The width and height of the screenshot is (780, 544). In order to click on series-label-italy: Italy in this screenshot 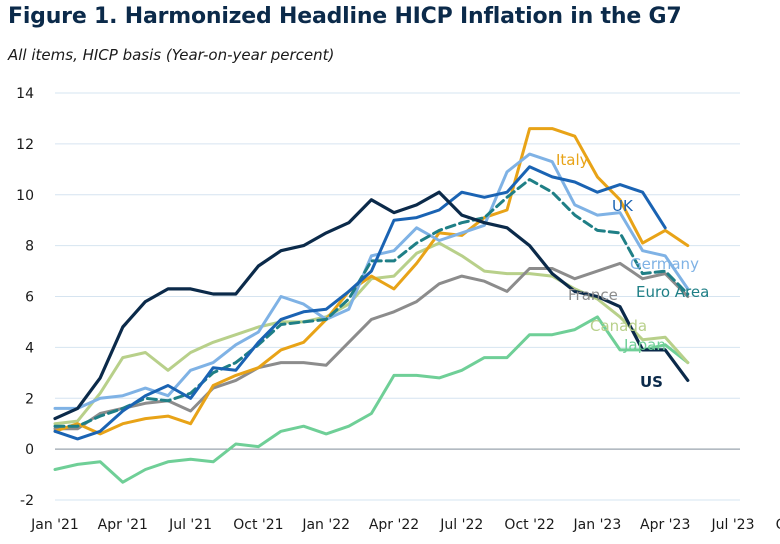, I will do `click(572, 160)`.